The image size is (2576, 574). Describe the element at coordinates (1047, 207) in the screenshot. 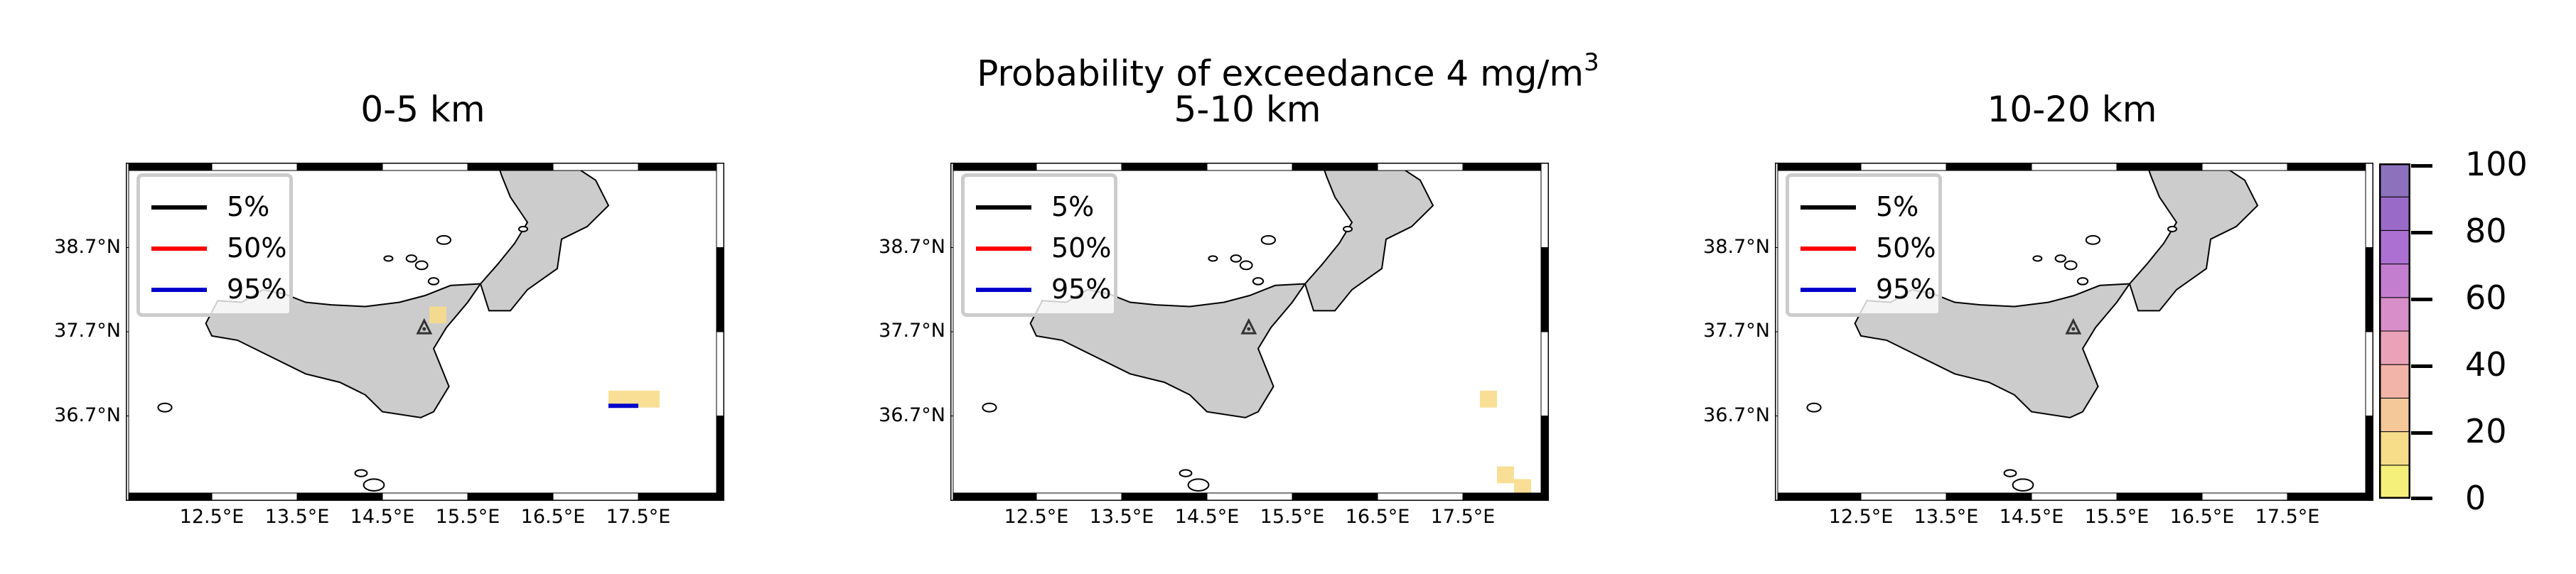

I see `legend-item-5: 5%` at that location.